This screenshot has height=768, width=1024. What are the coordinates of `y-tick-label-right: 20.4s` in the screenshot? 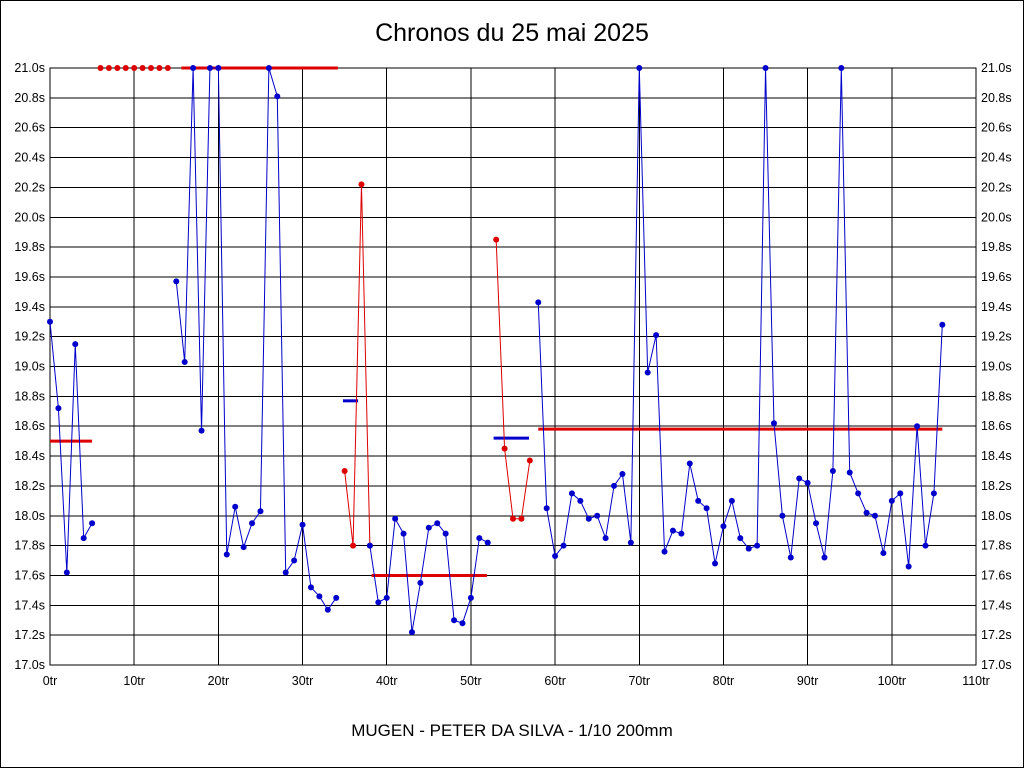 It's located at (996, 158).